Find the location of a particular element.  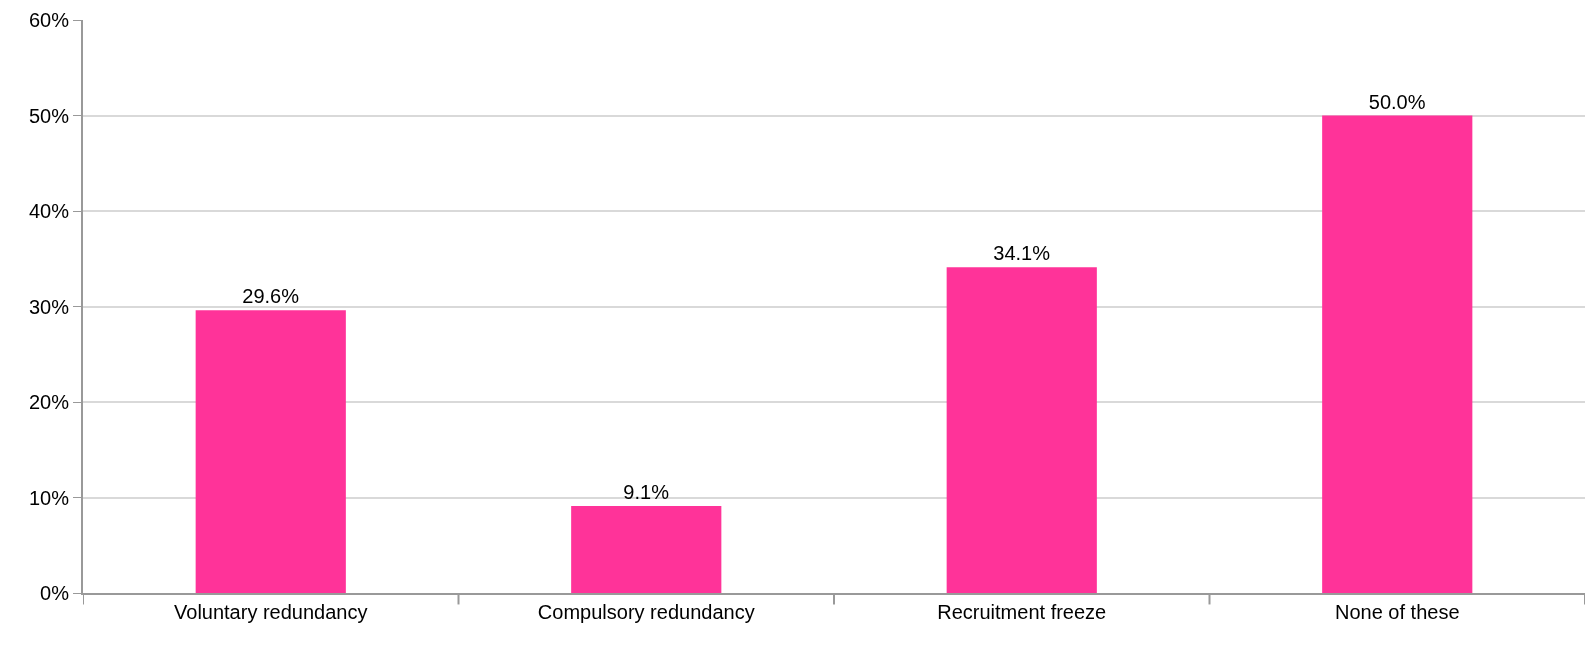

x-tick-label: None of these is located at coordinates (1397, 612).